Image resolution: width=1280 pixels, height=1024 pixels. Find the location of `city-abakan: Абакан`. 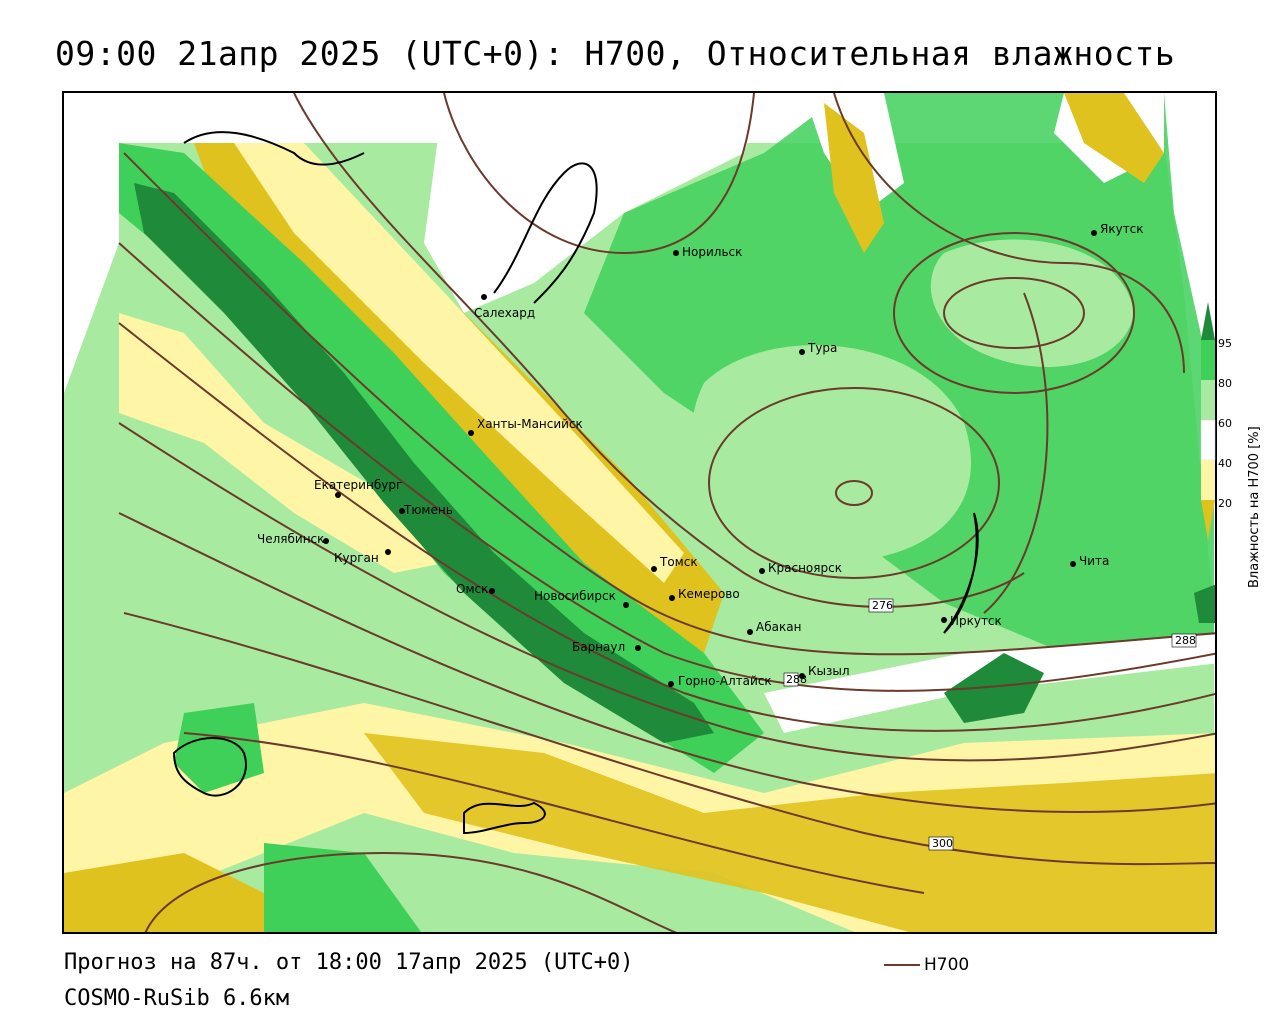

city-abakan: Абакан is located at coordinates (774, 627).